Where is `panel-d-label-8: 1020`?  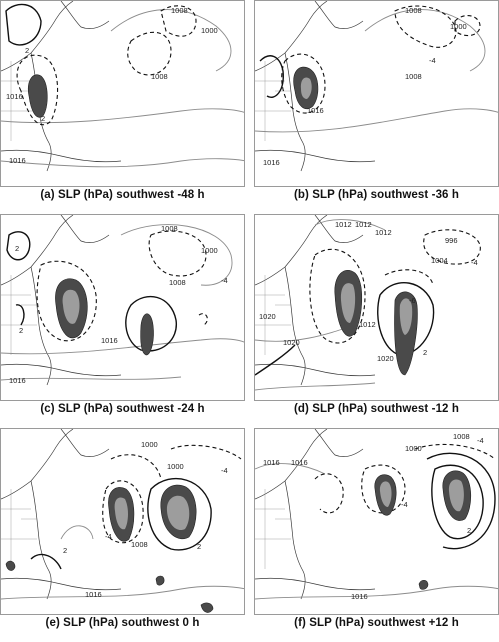
panel-d-label-8: 1020 is located at coordinates (291, 342).